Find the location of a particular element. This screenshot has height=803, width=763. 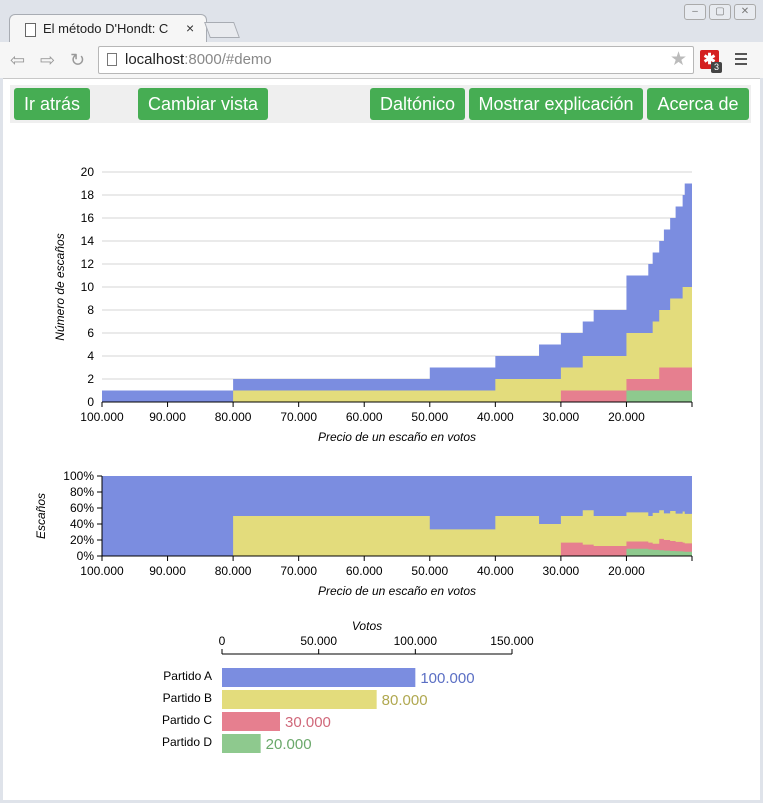

vote-value-label: 20.000 is located at coordinates (289, 744).